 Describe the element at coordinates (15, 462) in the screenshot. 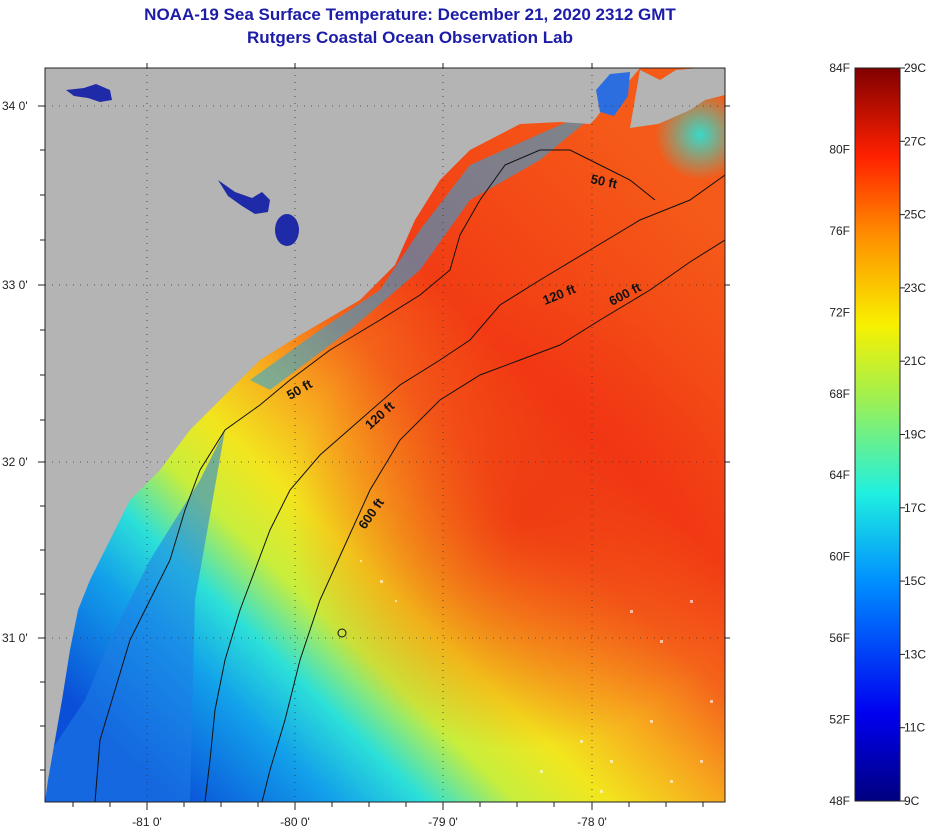

I see `lat-label-32: 32 0'` at that location.